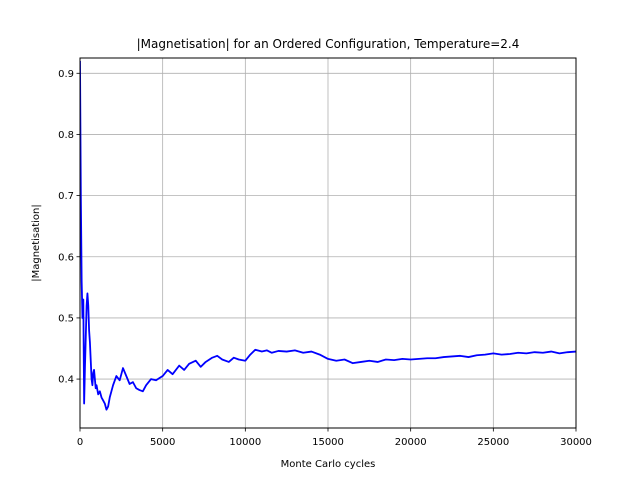 Image resolution: width=640 pixels, height=480 pixels. I want to click on y-tick-label: 0.8, so click(66, 135).